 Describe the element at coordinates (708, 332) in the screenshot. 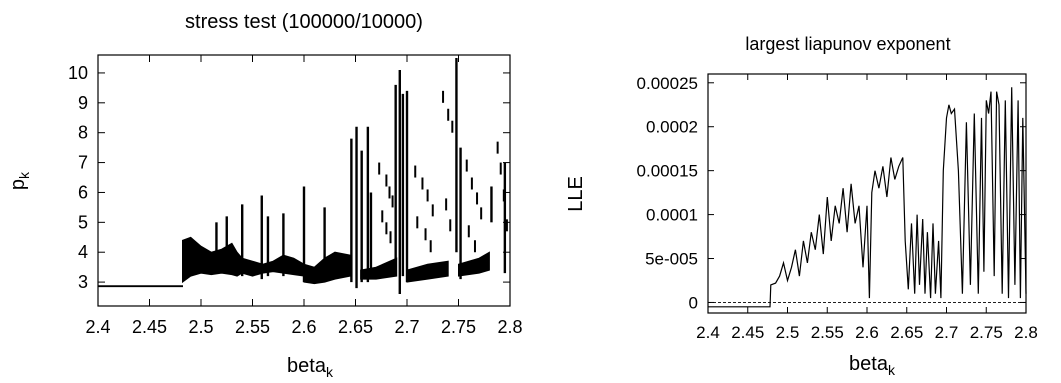

I see `chart2-xtick-label-0: 2.4` at that location.